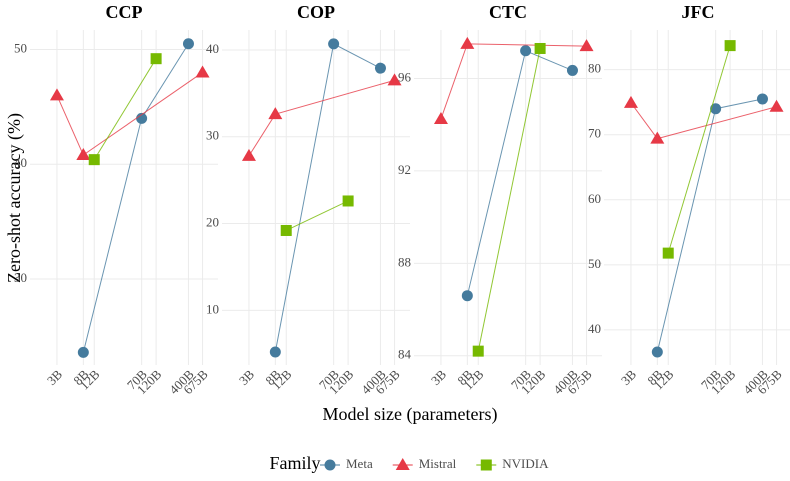 The width and height of the screenshot is (790, 481). What do you see at coordinates (212, 222) in the screenshot?
I see `y-tick-label: 20` at bounding box center [212, 222].